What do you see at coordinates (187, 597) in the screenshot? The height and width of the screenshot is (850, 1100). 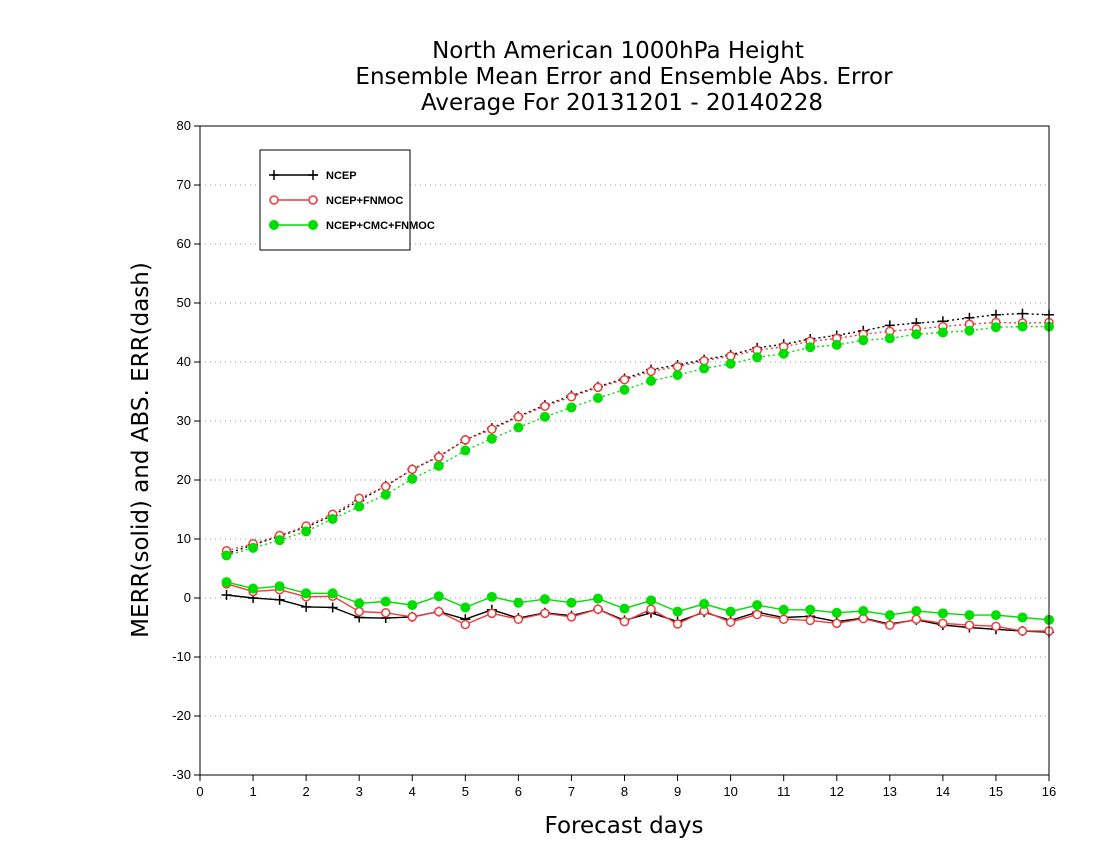 I see `y-tick-label: 0` at bounding box center [187, 597].